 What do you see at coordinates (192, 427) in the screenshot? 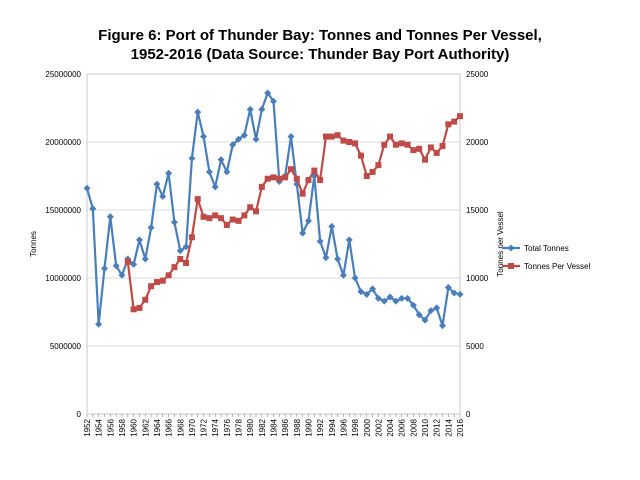
I see `x-tick-label: 1970` at bounding box center [192, 427].